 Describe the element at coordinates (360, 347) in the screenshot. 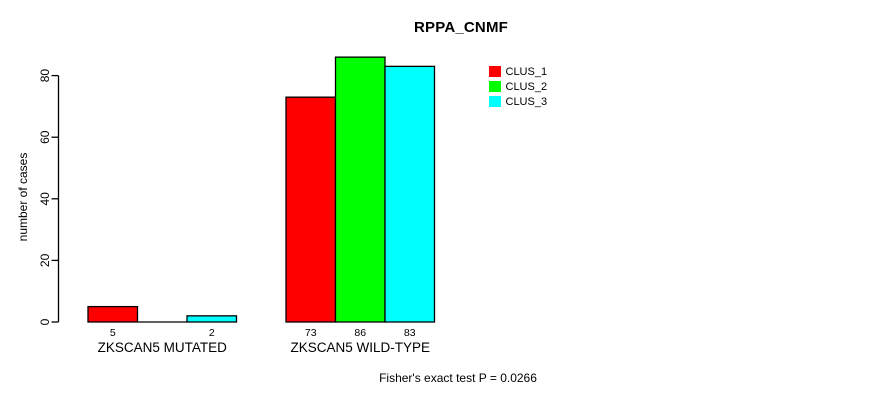

I see `x-category-label: ZKSCAN5 WILD-TYPE` at that location.